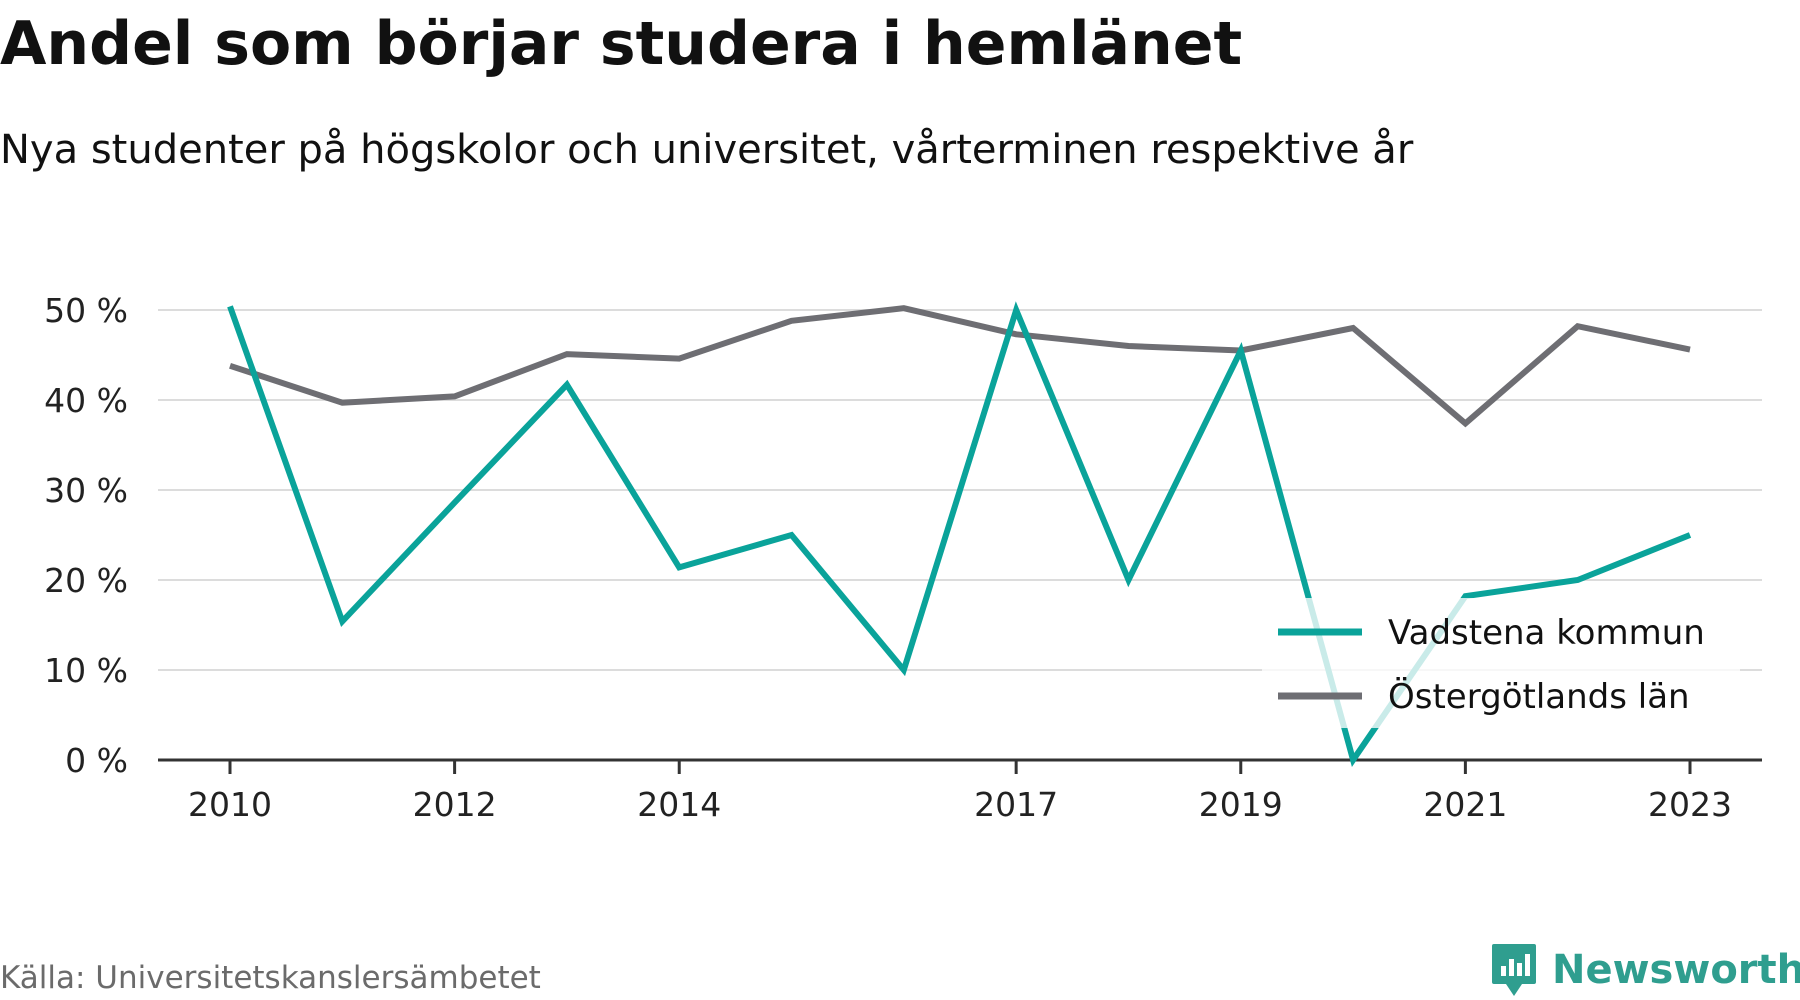 This screenshot has height=1000, width=1800. What do you see at coordinates (86, 310) in the screenshot?
I see `y-tick-label: 50 %` at bounding box center [86, 310].